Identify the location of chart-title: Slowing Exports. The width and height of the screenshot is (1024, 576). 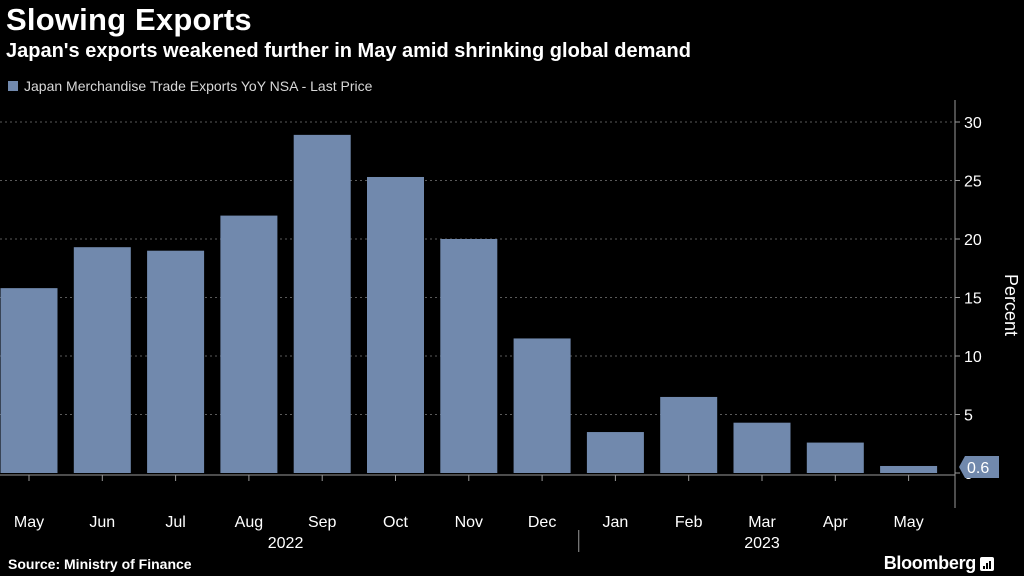
(129, 19).